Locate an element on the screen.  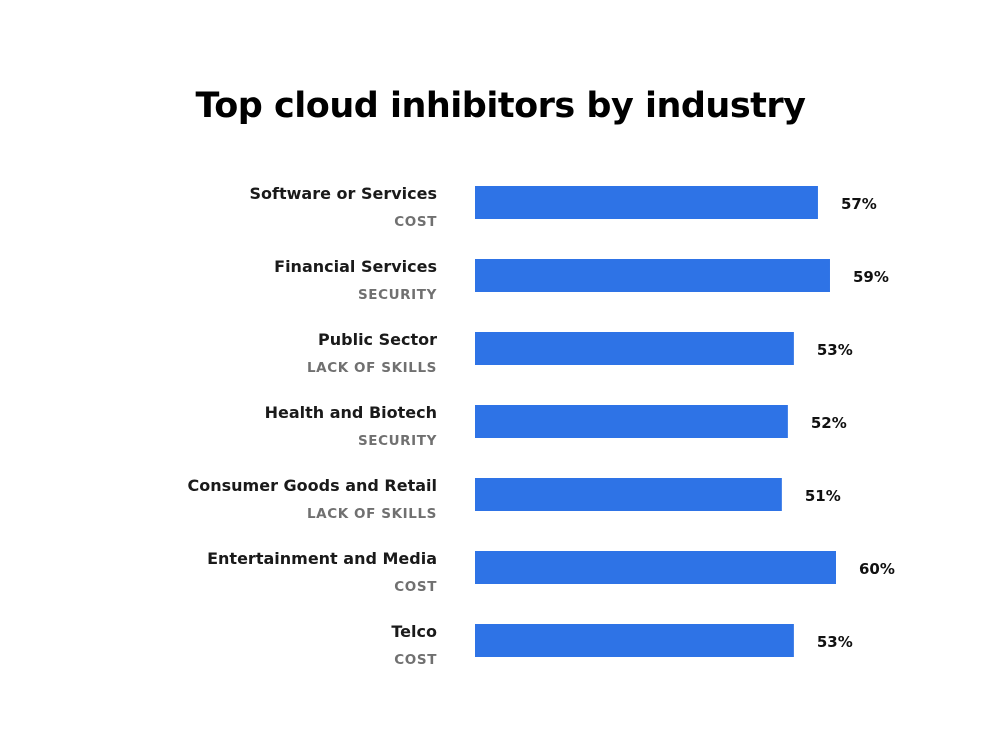
value-label: 59% is located at coordinates (871, 277).